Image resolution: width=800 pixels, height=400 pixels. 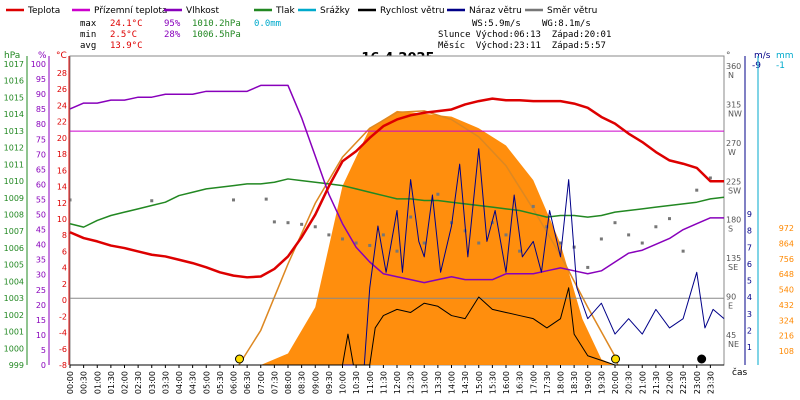 What do you see at coordinates (62, 170) in the screenshot?
I see `c-tick: 16` at bounding box center [62, 170].